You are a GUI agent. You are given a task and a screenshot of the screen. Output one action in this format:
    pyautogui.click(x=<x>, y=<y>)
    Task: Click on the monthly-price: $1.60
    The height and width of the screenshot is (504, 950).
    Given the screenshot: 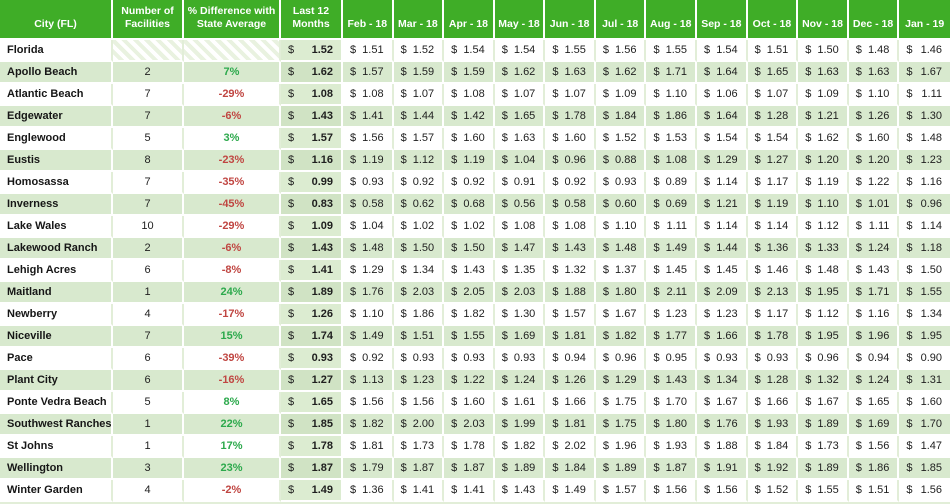 What is the action you would take?
    pyautogui.click(x=469, y=139)
    